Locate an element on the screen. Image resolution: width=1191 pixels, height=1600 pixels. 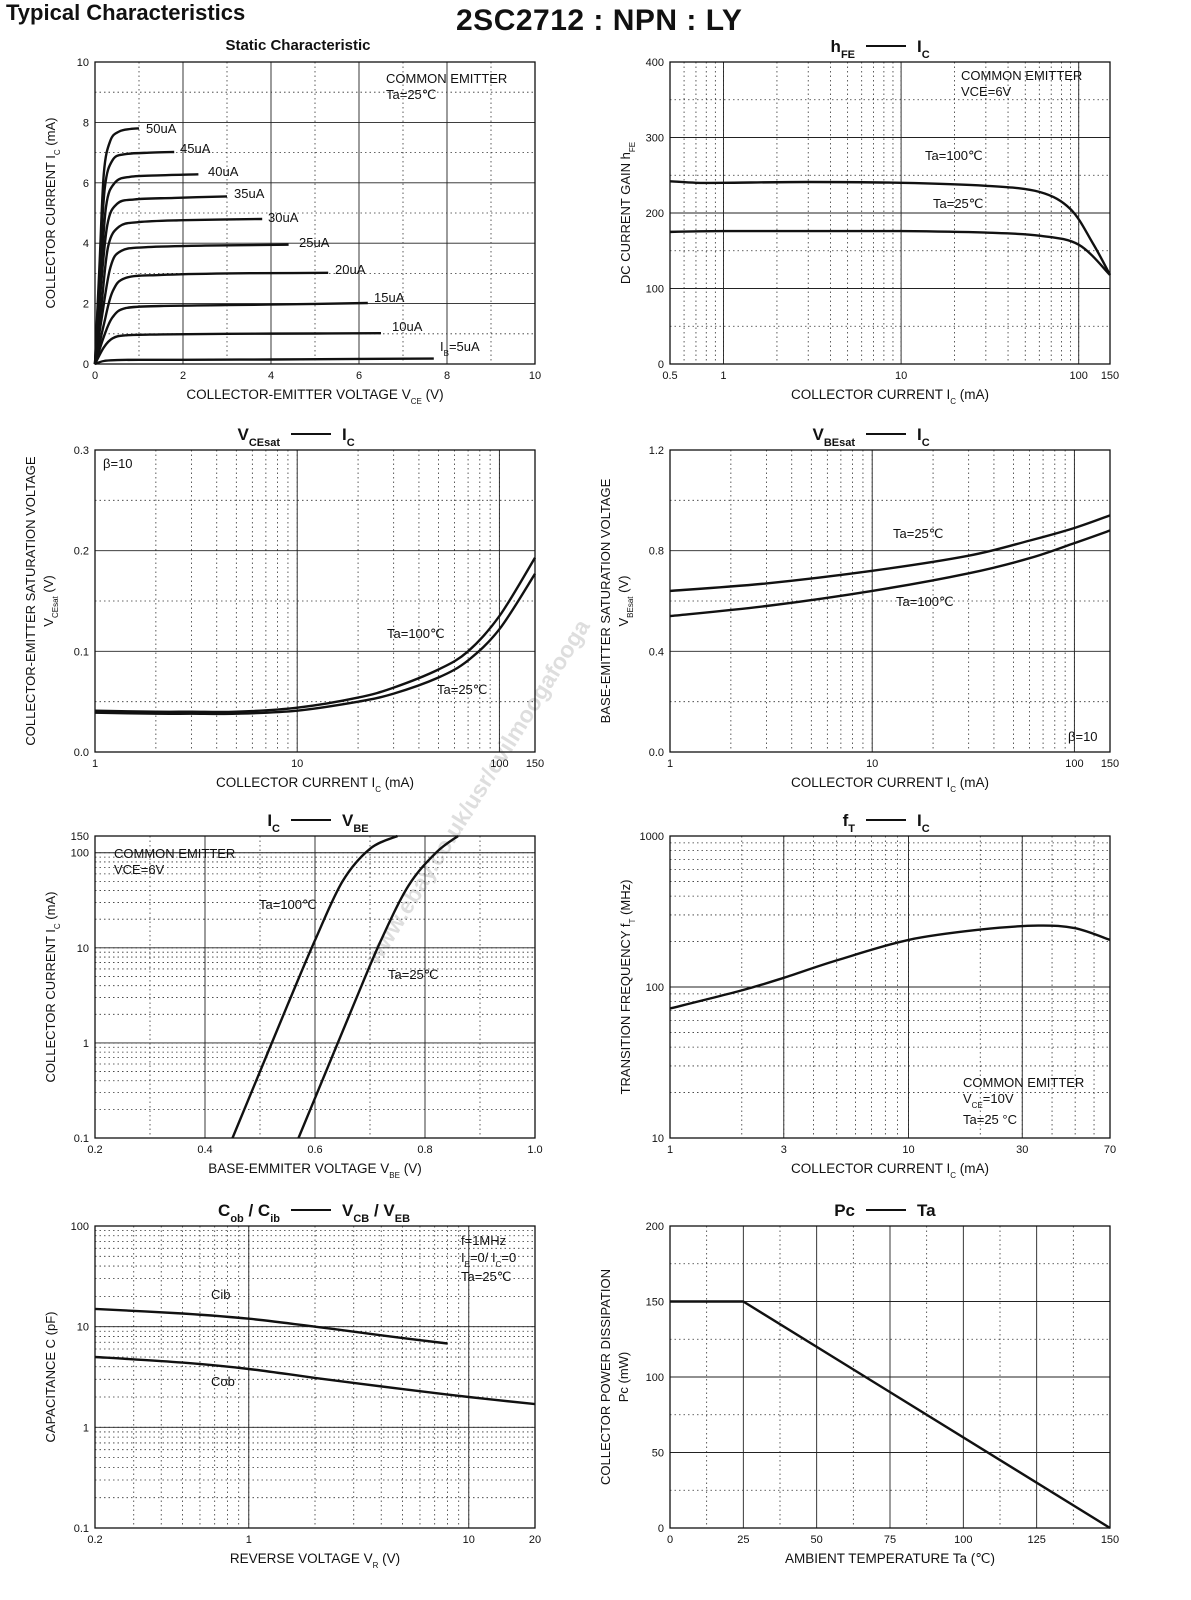
series-label: 50uA is located at coordinates (161, 128).